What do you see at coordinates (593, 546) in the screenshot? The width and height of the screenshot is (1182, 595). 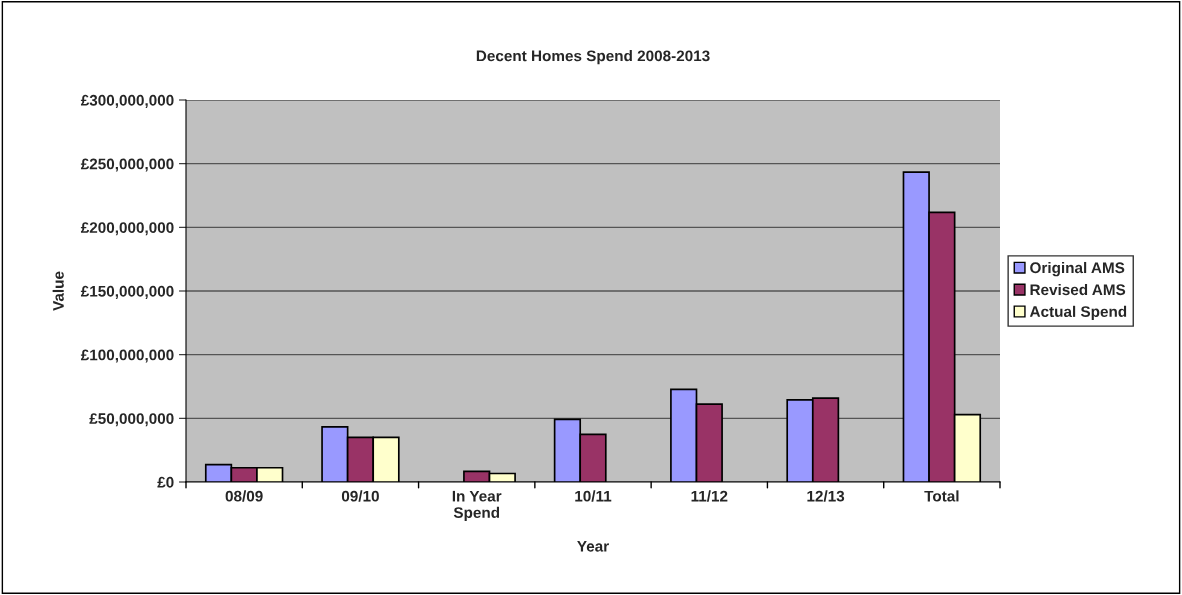 I see `x-axis-title: Year` at bounding box center [593, 546].